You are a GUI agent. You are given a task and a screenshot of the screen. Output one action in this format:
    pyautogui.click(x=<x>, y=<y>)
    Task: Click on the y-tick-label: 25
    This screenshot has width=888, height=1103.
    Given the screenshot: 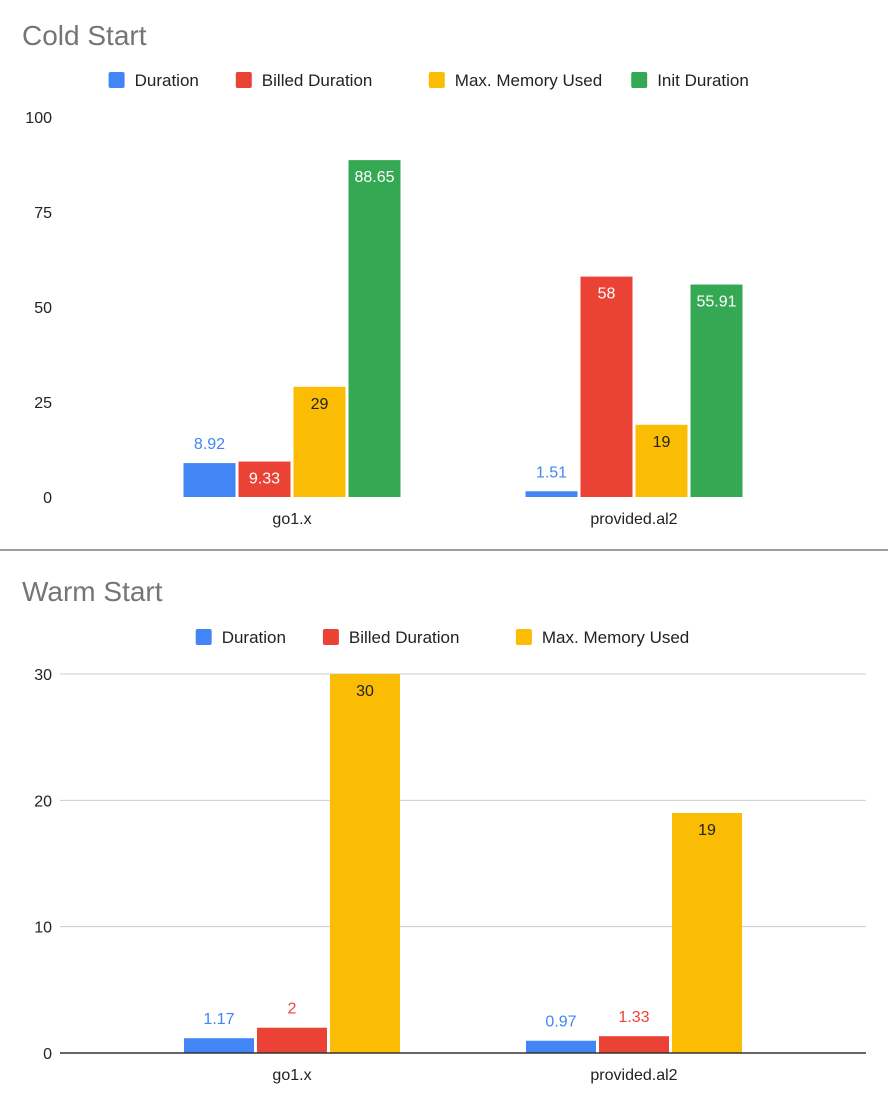 What is the action you would take?
    pyautogui.click(x=43, y=403)
    